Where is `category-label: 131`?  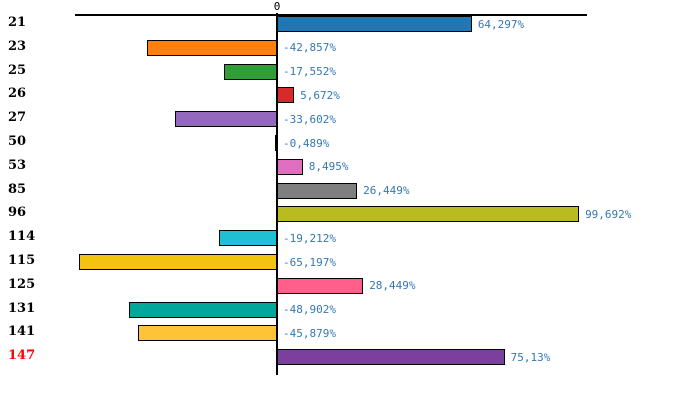
category-label: 131 is located at coordinates (22, 308).